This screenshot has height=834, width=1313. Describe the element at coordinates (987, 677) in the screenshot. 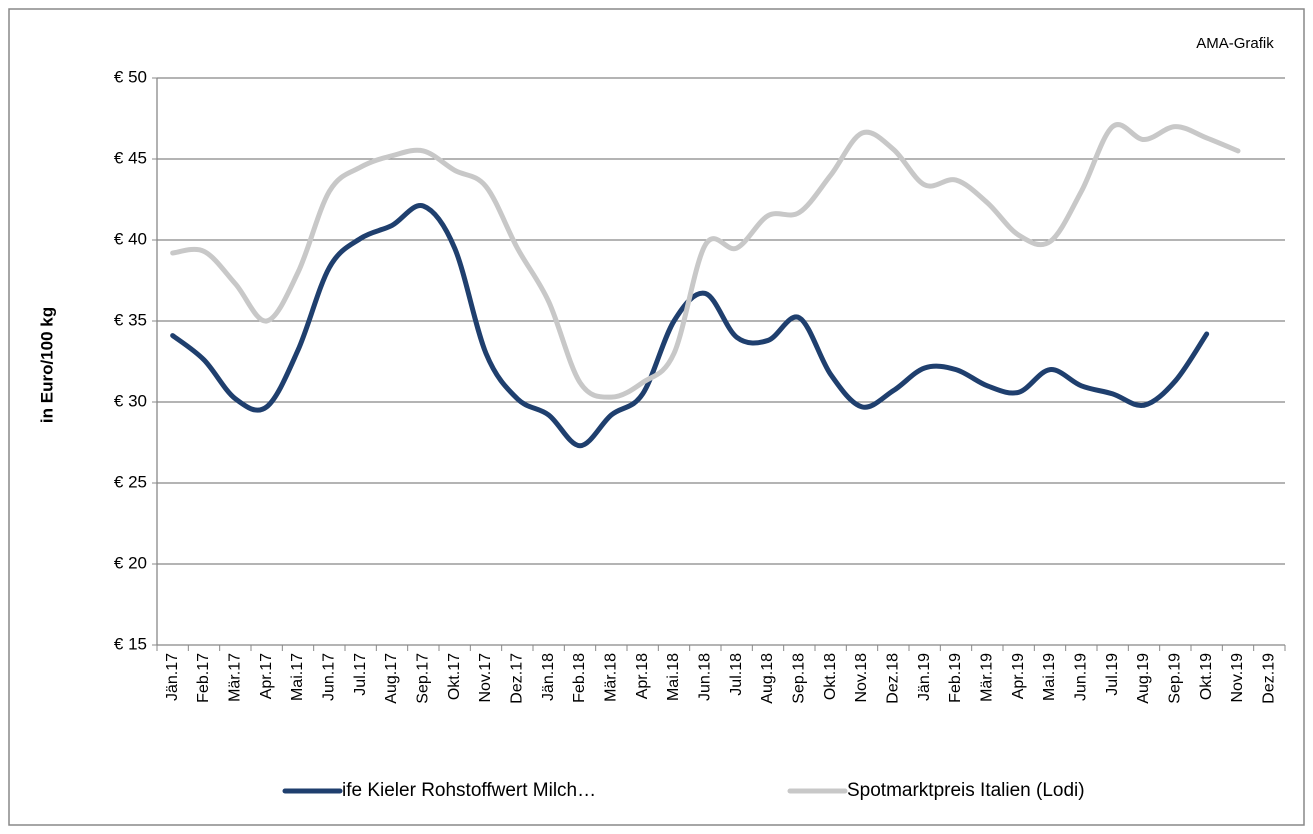

I see `x-tick-label: Mär.19` at that location.